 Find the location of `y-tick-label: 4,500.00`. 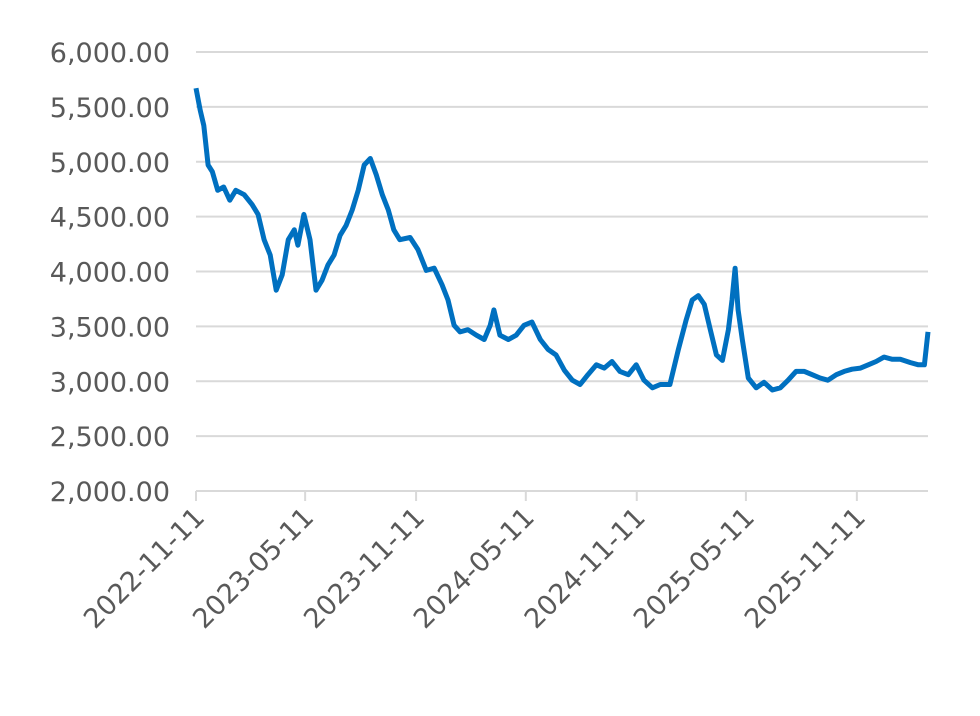

y-tick-label: 4,500.00 is located at coordinates (110, 218).